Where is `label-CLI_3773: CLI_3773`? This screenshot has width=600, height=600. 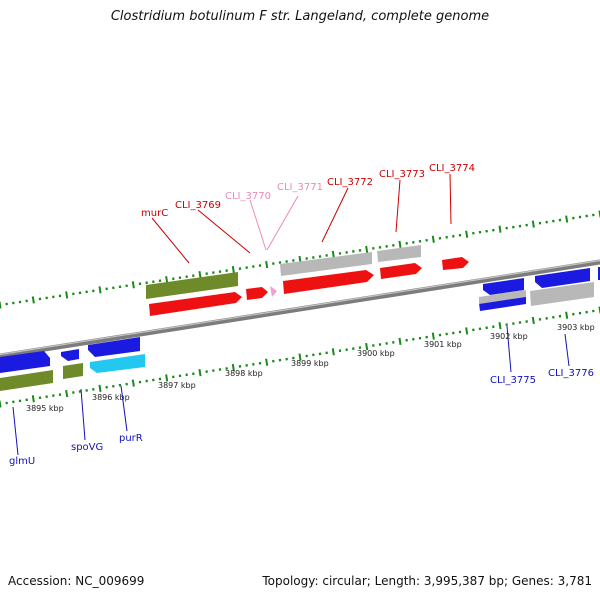 label-CLI_3773: CLI_3773 is located at coordinates (402, 174).